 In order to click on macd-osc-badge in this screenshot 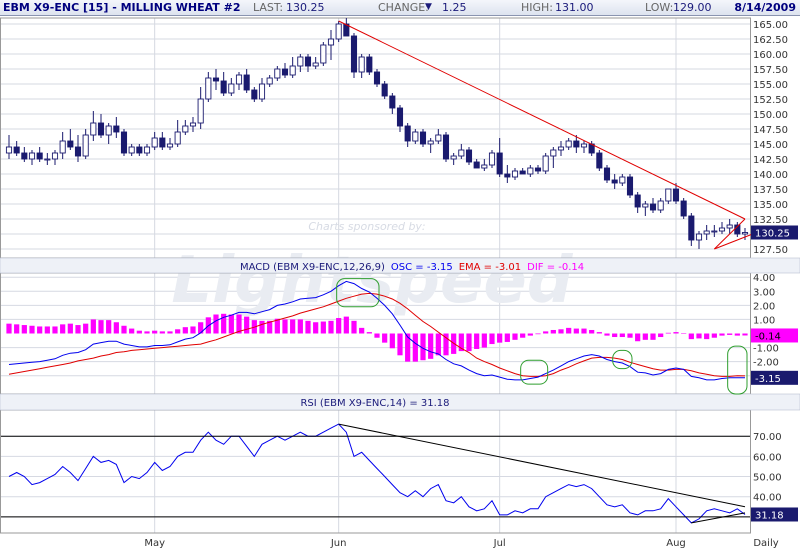, I will do `click(774, 377)`.